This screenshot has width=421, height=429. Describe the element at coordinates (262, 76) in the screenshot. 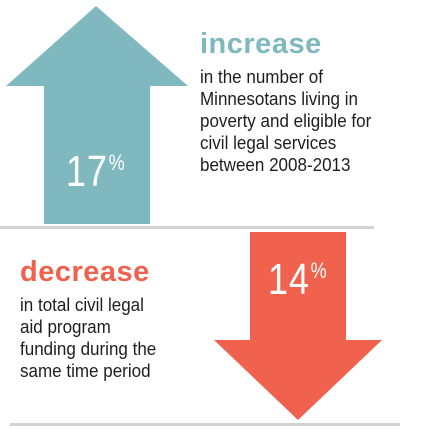

I see `increase-desc-line: in the number of` at that location.